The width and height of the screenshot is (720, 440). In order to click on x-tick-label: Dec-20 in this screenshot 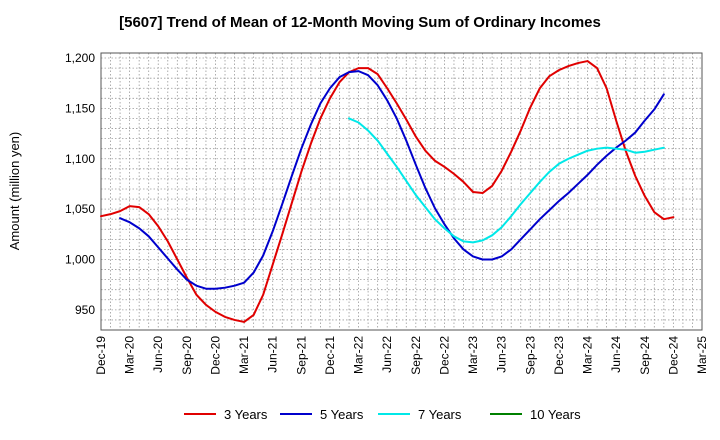, I will do `click(215, 355)`.